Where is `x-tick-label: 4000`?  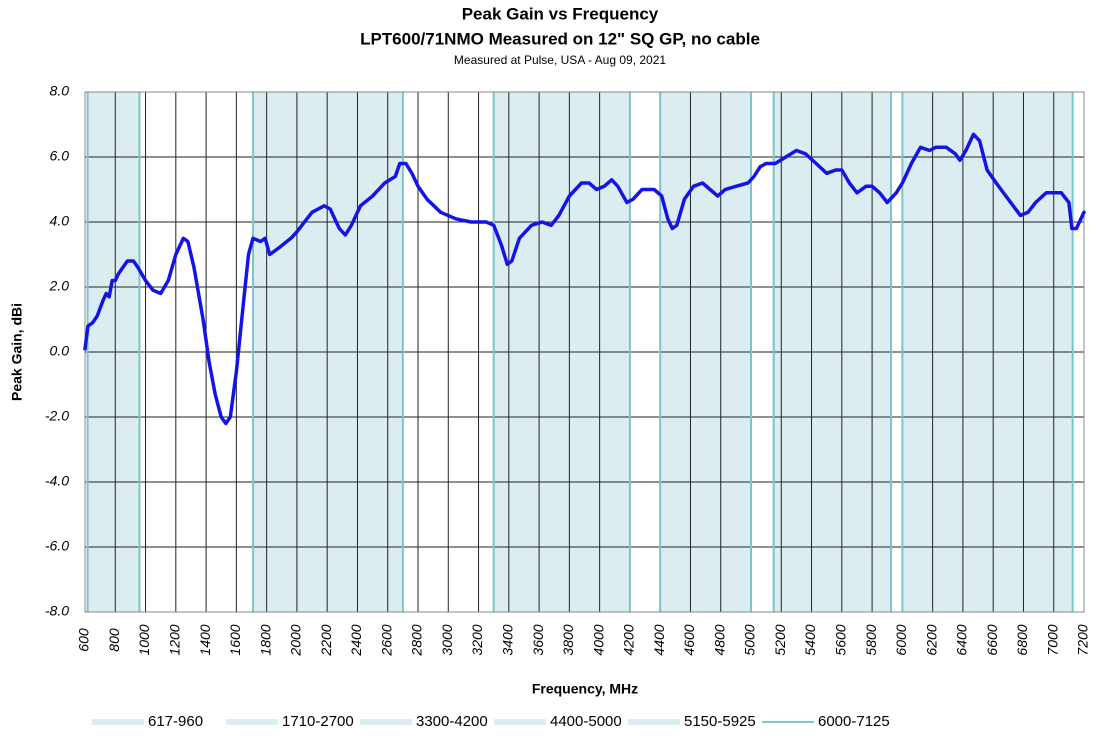 x-tick-label: 4000 is located at coordinates (598, 639).